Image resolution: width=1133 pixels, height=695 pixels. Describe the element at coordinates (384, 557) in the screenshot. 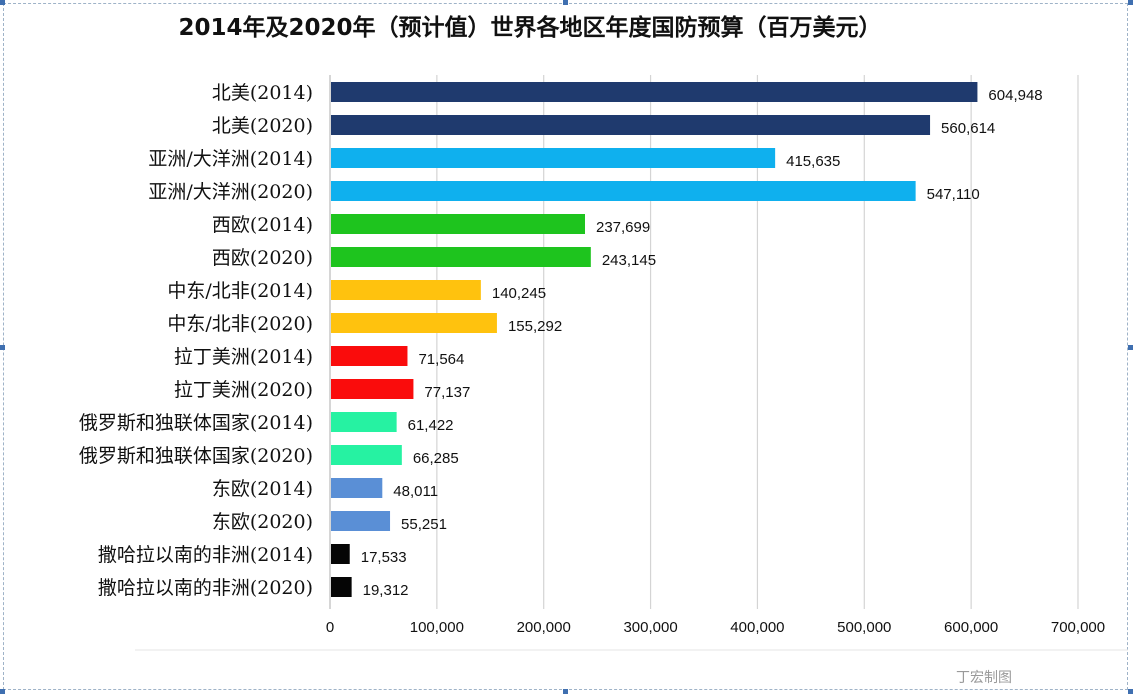

I see `value-label: 17,533` at that location.